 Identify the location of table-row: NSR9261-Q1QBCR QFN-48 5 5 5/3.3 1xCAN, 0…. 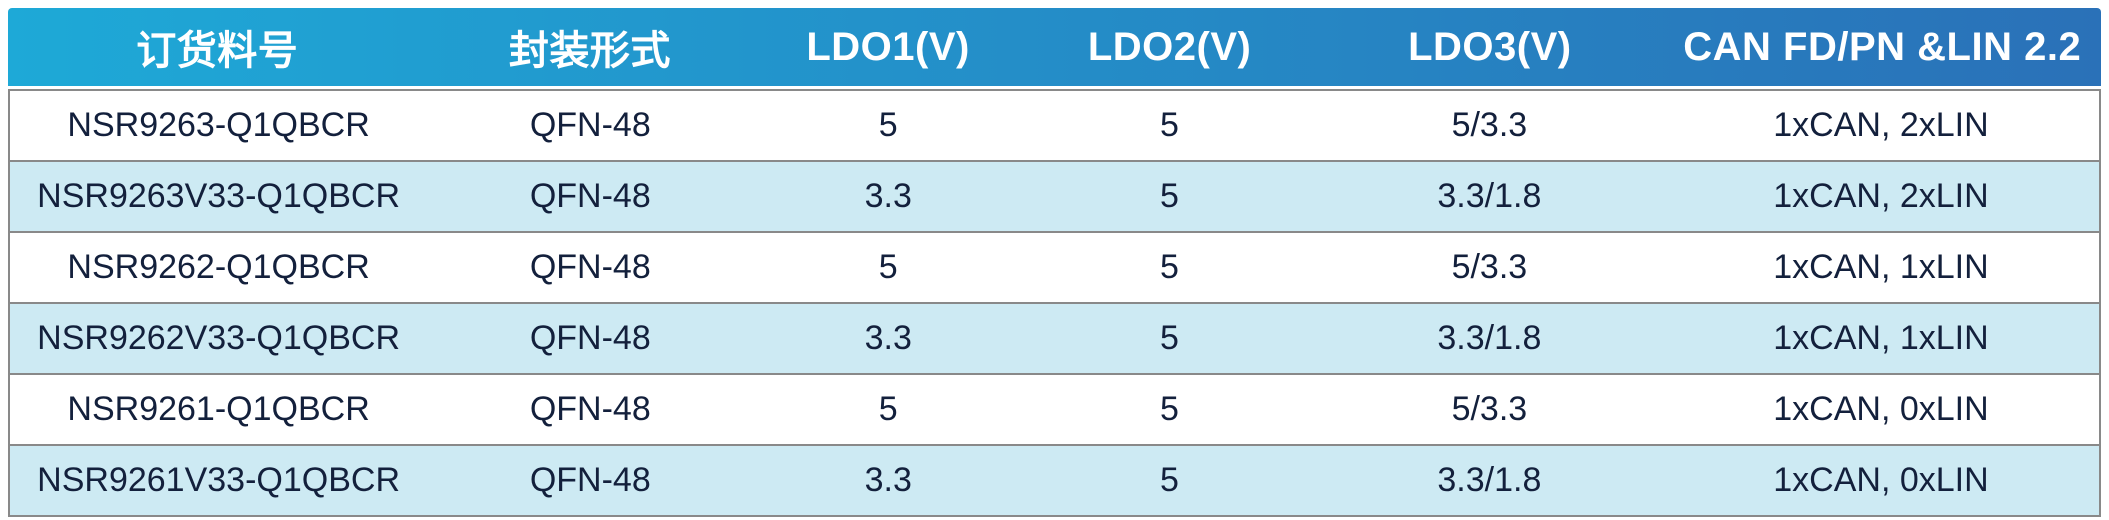
(1054, 409).